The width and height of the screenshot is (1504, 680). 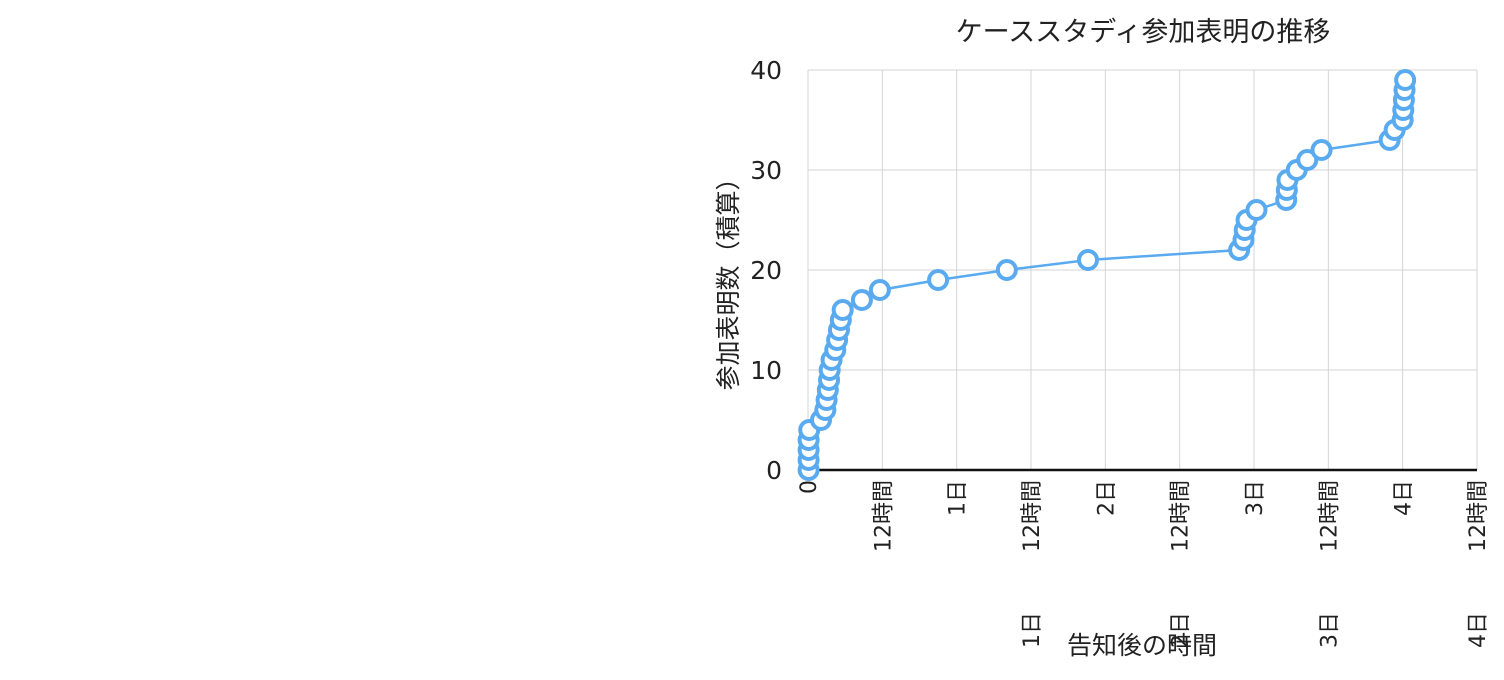 I want to click on chart-title: ケーススタディ参加表明の推移, so click(x=1143, y=32).